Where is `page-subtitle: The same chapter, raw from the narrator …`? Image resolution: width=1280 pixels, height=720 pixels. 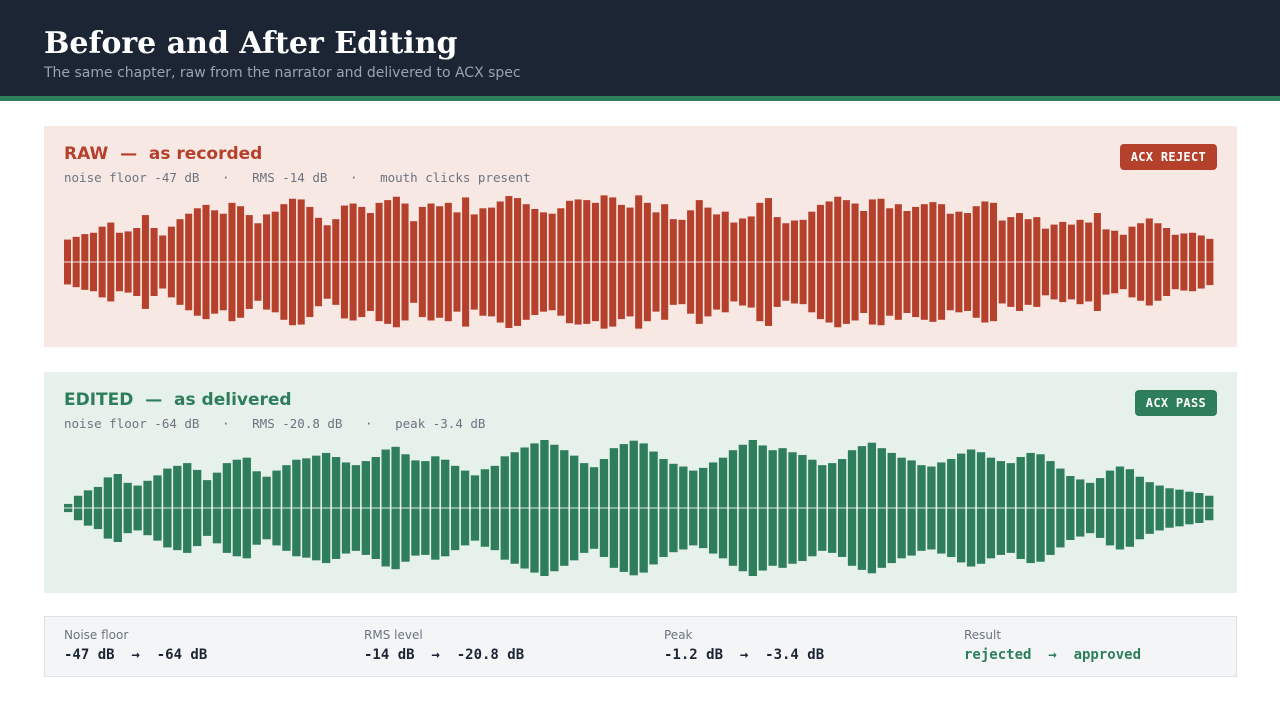
page-subtitle: The same chapter, raw from the narrator … is located at coordinates (282, 73).